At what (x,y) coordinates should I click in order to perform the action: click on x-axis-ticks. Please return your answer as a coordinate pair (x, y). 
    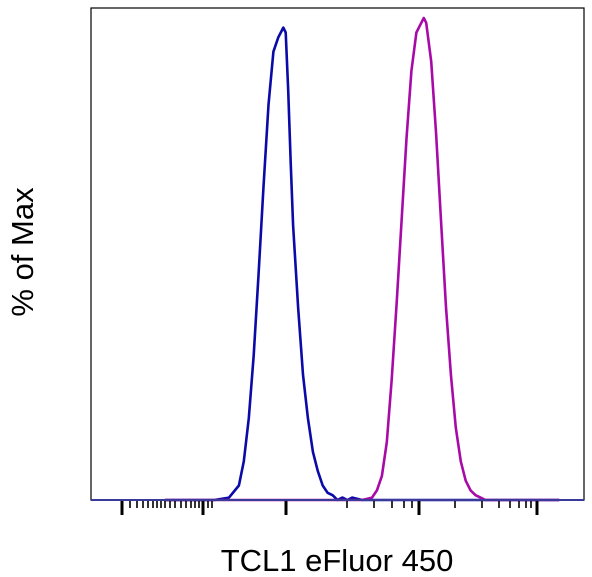
    Looking at the image, I should click on (329, 508).